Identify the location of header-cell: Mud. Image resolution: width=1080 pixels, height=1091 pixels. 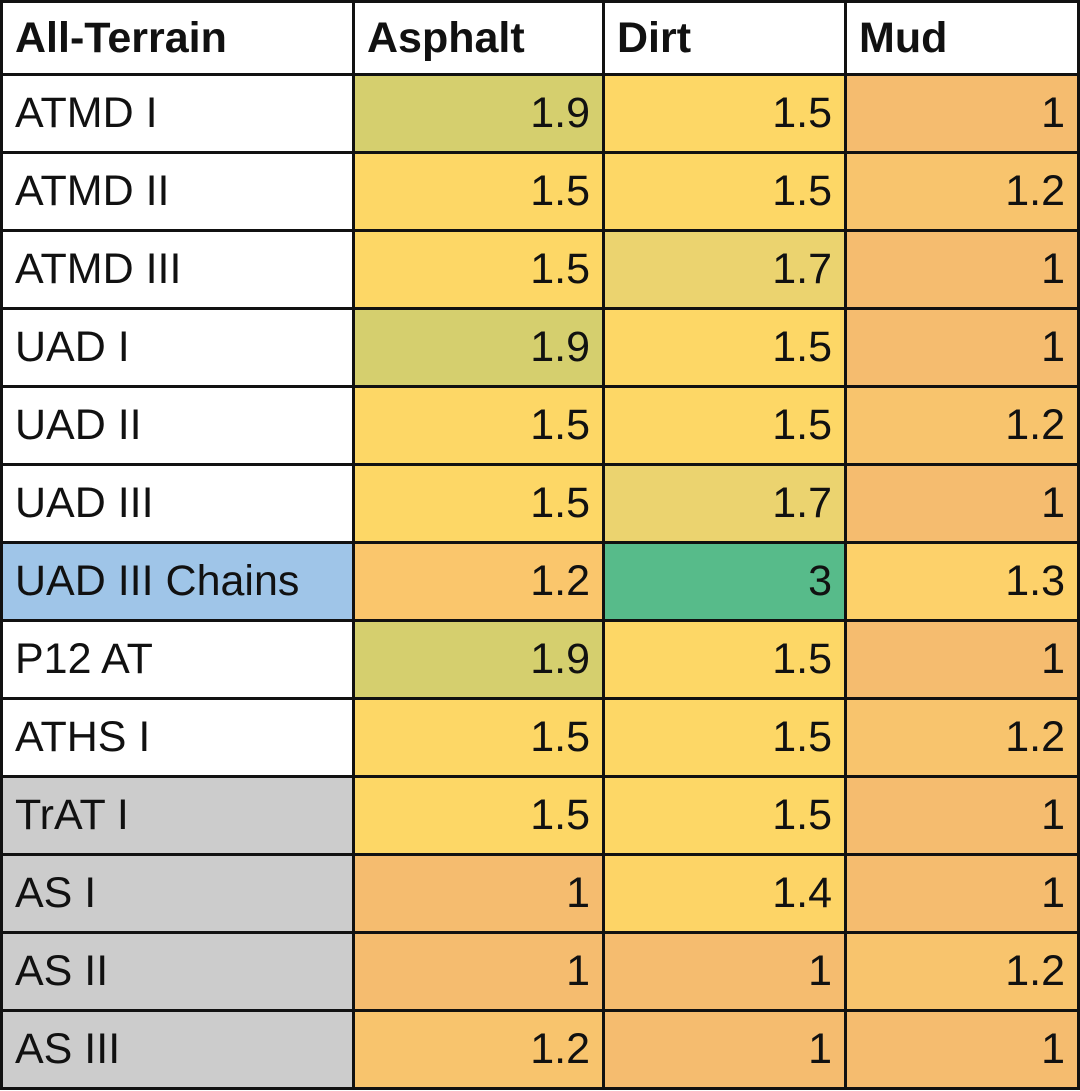
(962, 38).